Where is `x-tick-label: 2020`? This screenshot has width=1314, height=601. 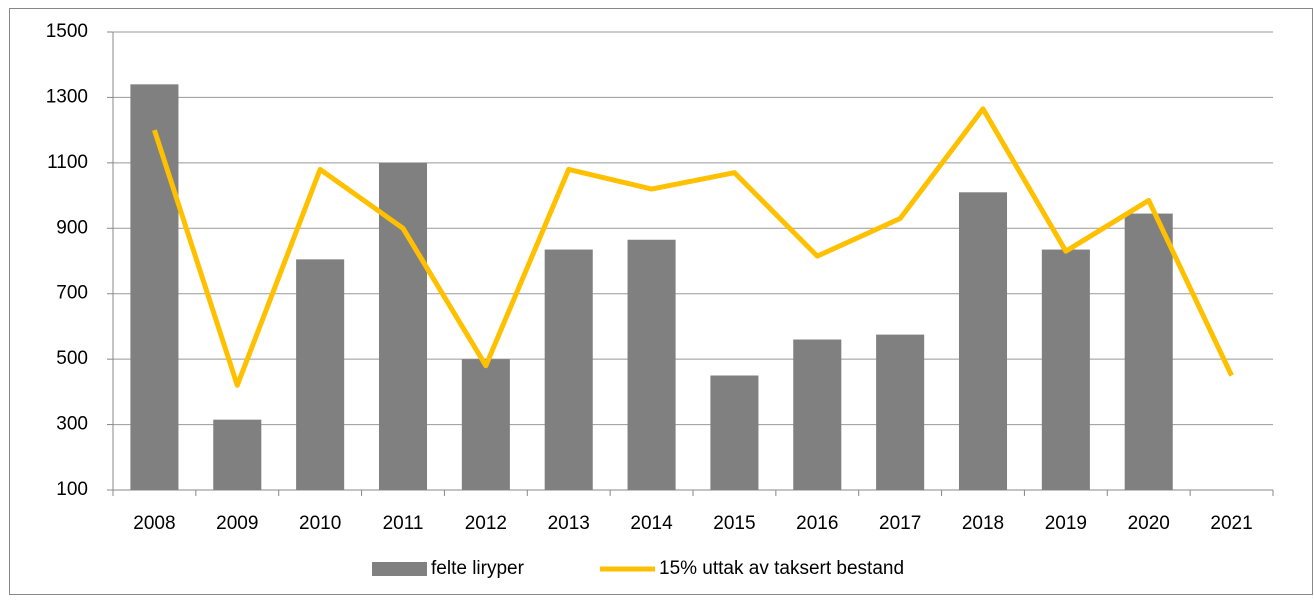
x-tick-label: 2020 is located at coordinates (1149, 523).